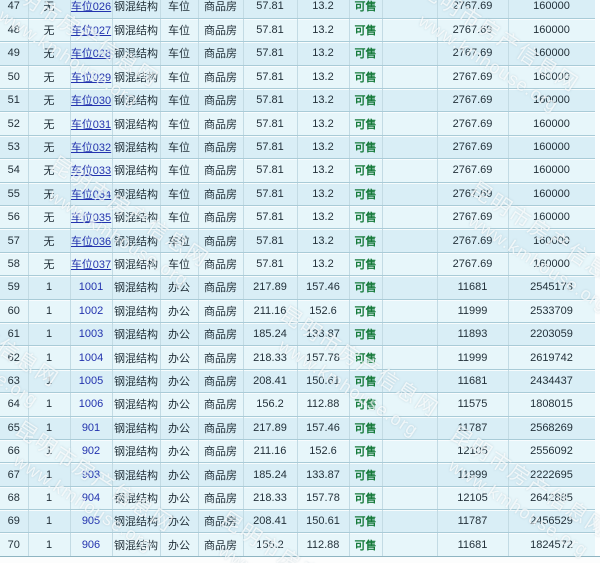 The height and width of the screenshot is (563, 600). I want to click on unit-link: 车位033, so click(91, 171).